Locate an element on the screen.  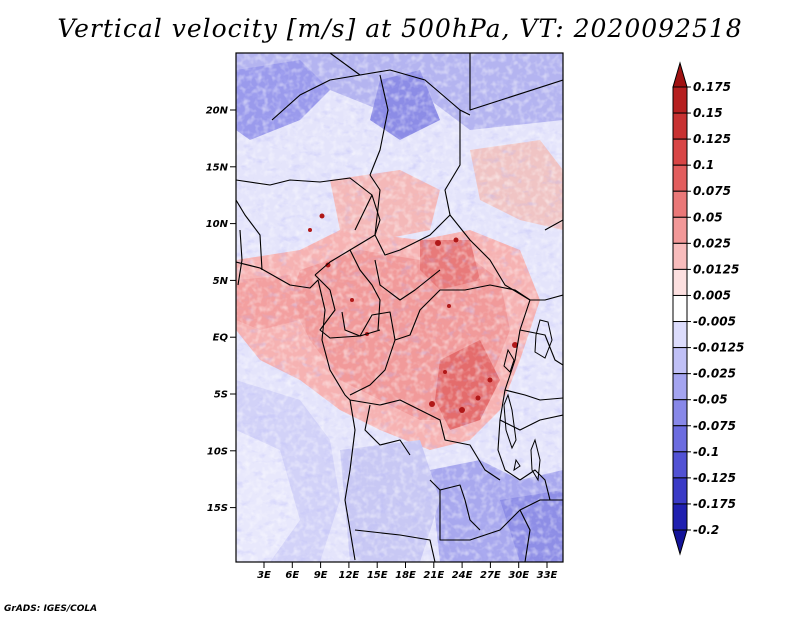
colorbar-label: -0.005 is located at coordinates (714, 322).